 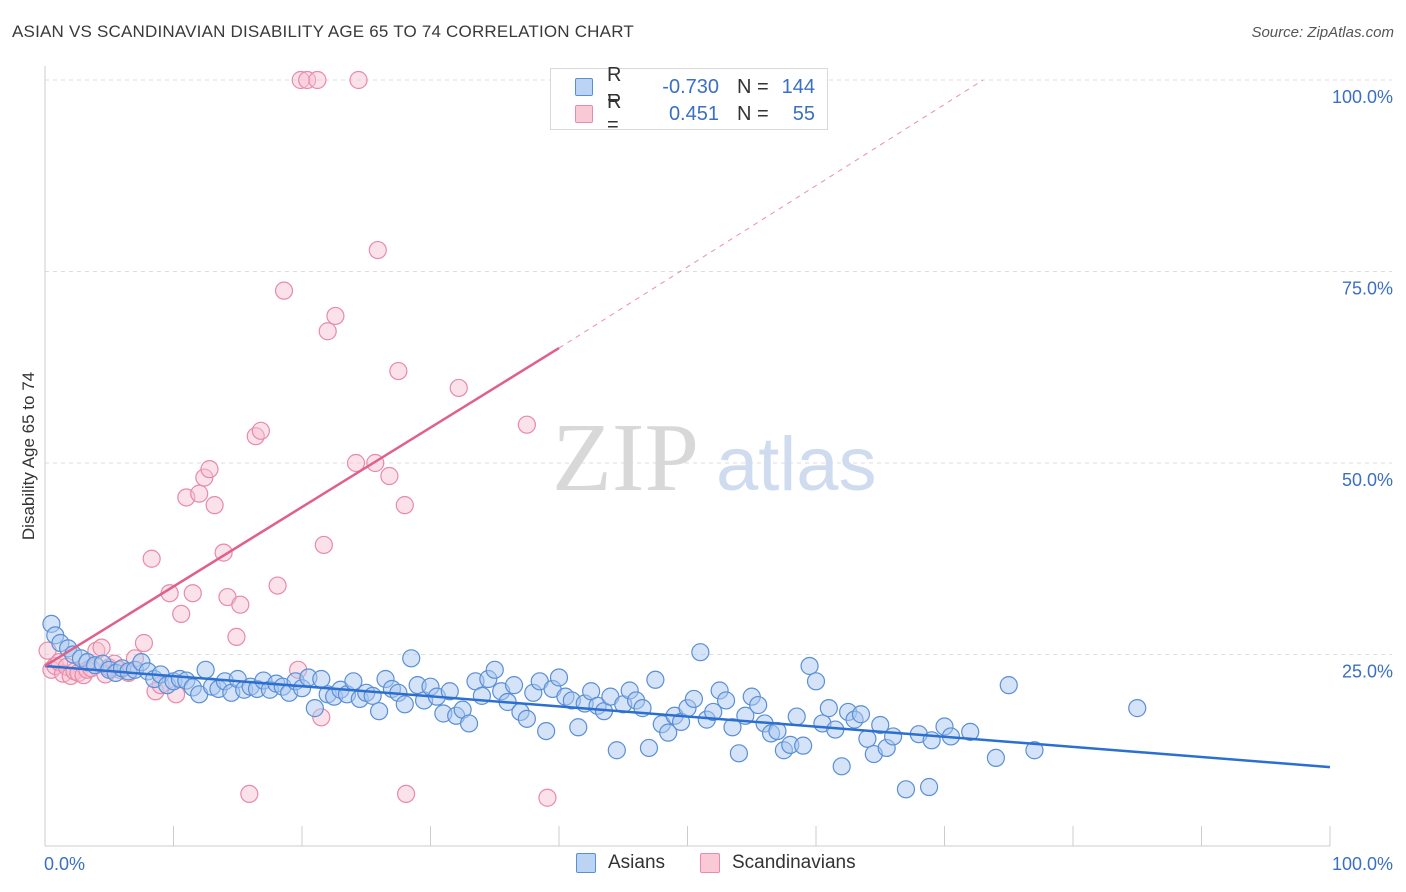 I want to click on y-tick-label: 50.0%, so click(x=1367, y=480).